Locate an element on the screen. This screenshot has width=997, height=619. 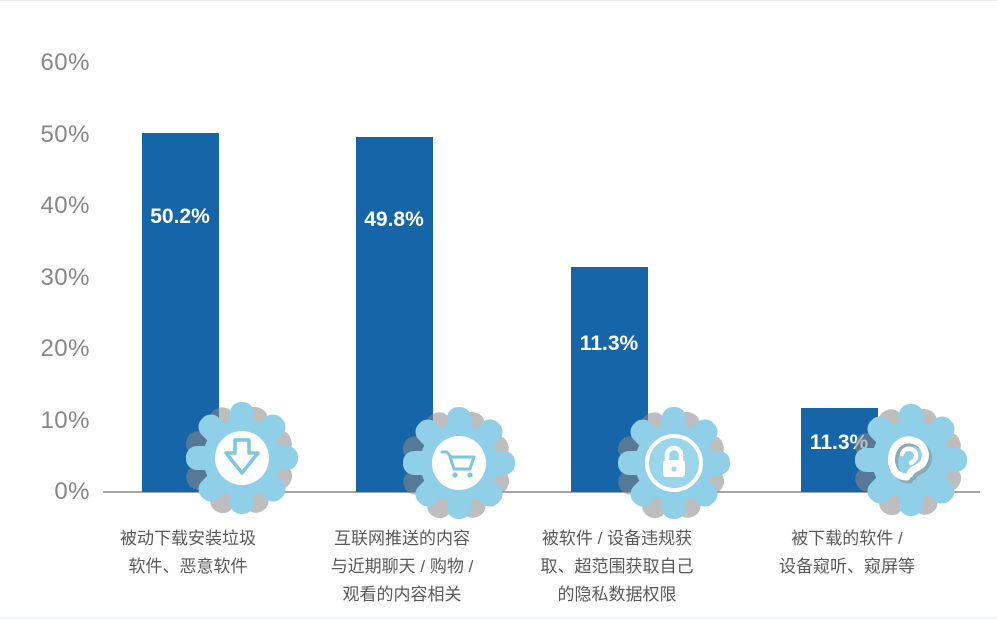
y-axis-tick-label: 40% is located at coordinates (65, 205).